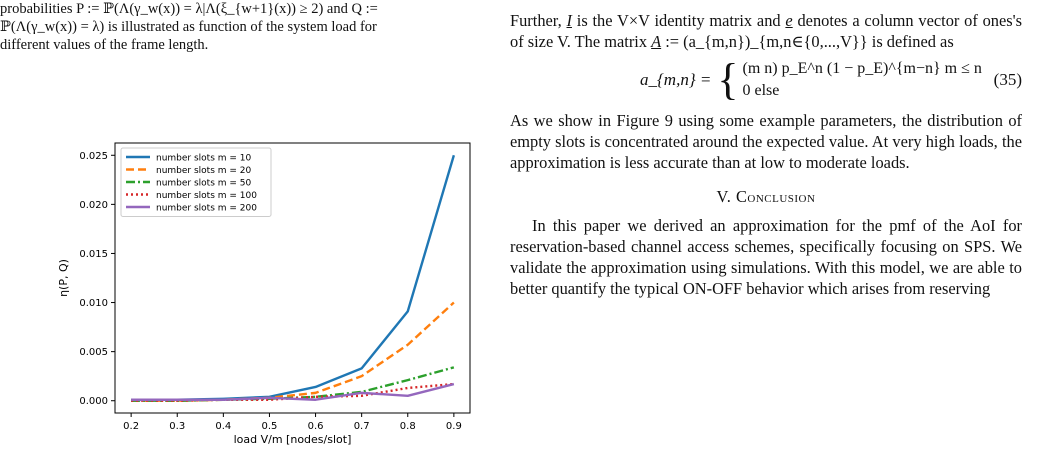  What do you see at coordinates (223, 426) in the screenshot?
I see `x-tick-label: 0.4` at bounding box center [223, 426].